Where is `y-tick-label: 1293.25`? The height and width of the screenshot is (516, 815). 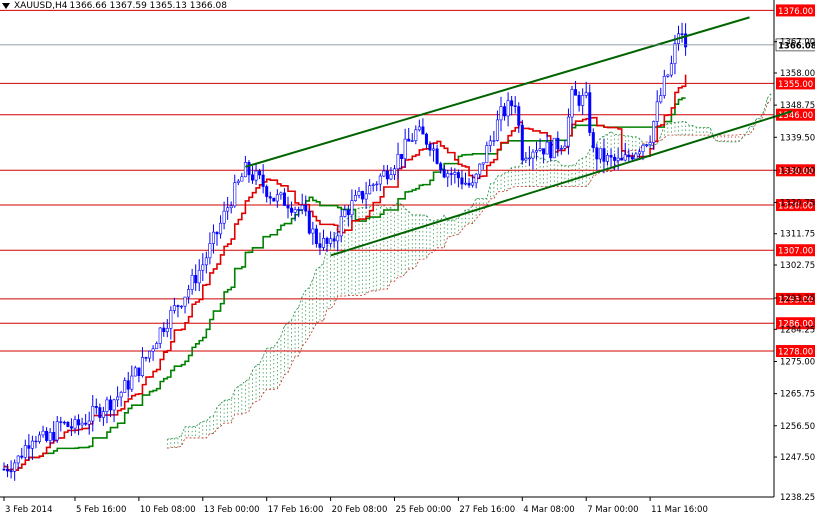
y-tick-label: 1293.25 is located at coordinates (797, 299).